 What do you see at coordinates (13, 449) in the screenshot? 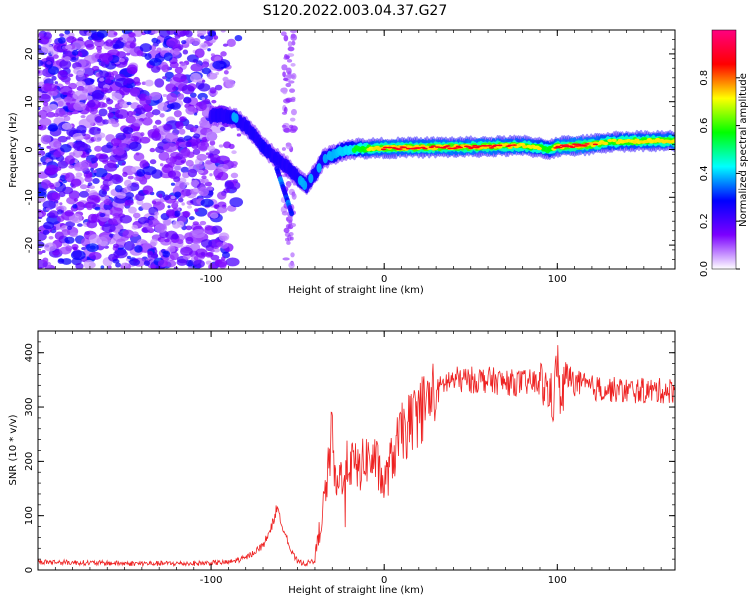
I see `snr-ylabel: SNR (10 * v/v)` at bounding box center [13, 449].